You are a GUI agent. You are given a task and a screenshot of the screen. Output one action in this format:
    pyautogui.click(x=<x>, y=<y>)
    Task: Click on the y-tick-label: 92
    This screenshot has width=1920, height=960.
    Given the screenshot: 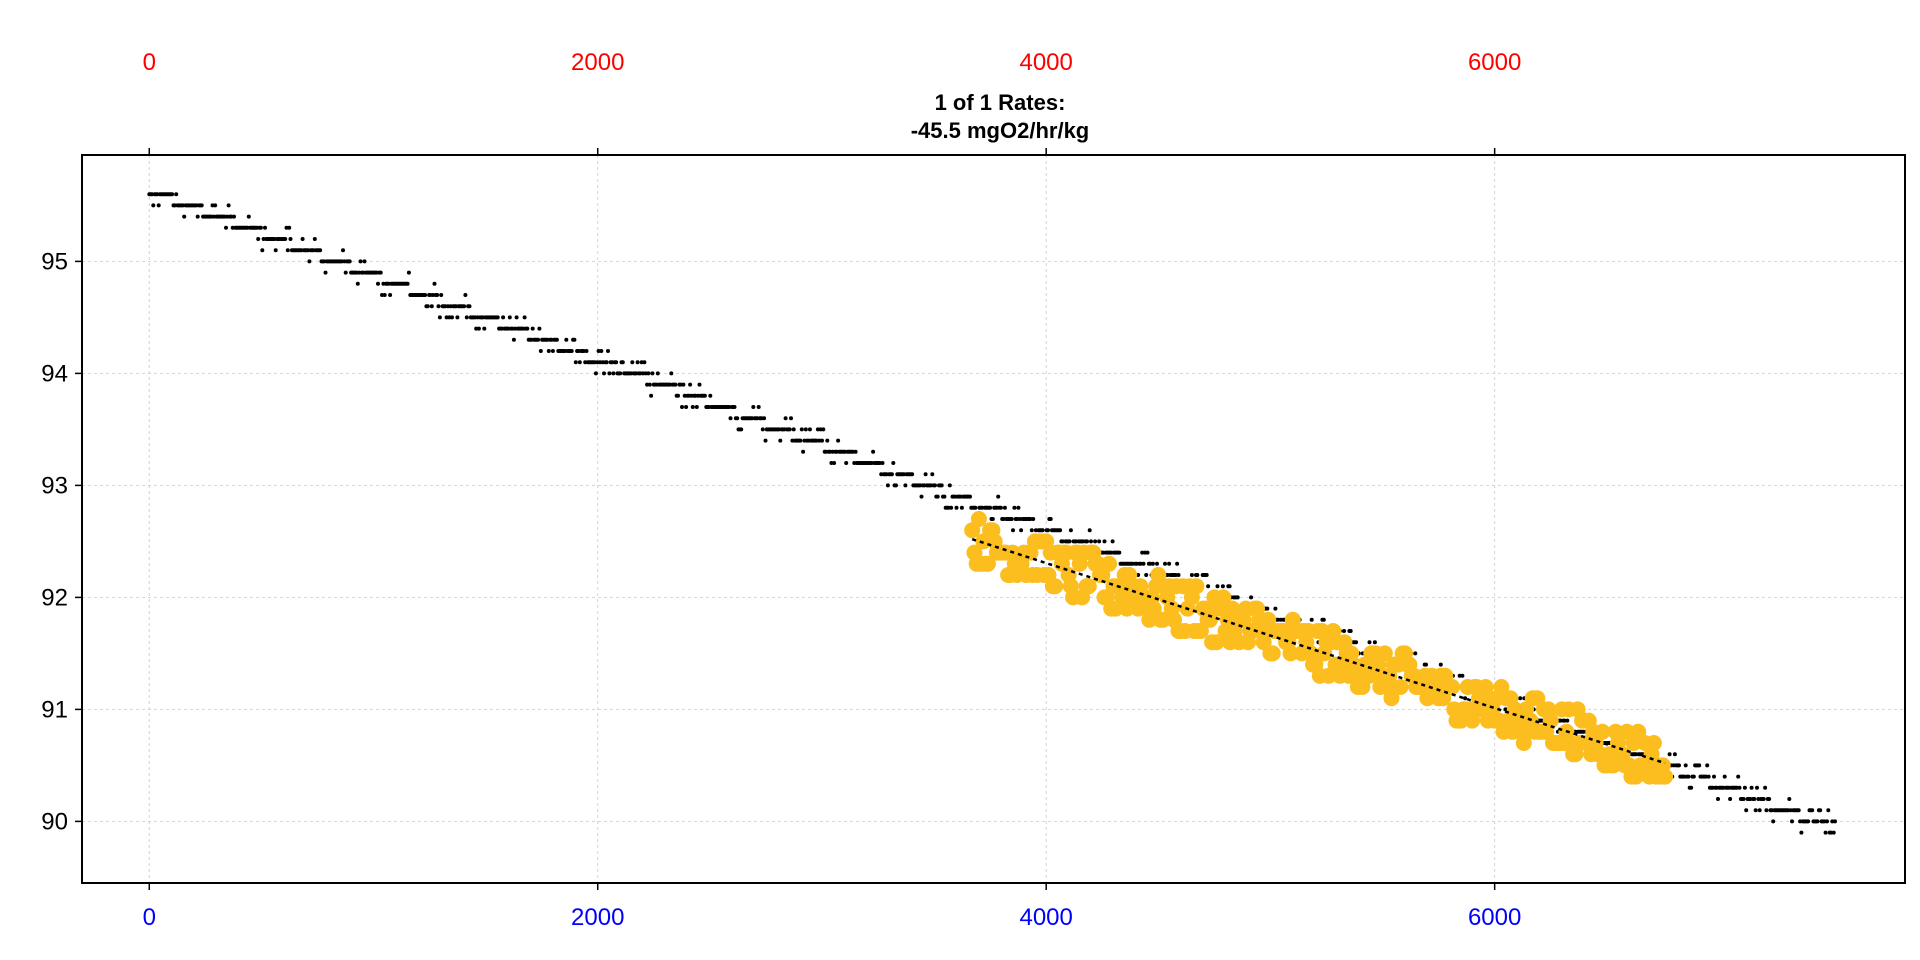 What is the action you would take?
    pyautogui.click(x=54, y=597)
    